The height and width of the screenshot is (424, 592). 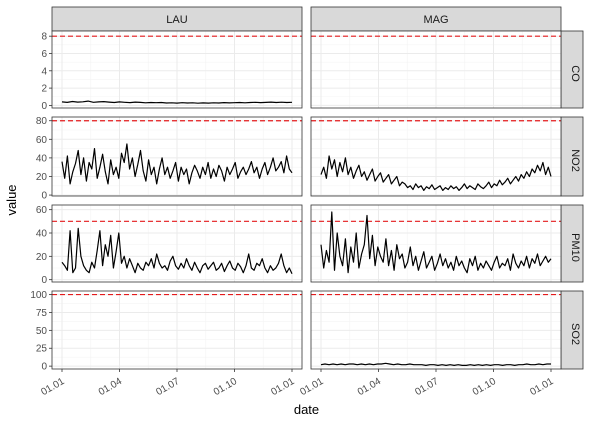 I want to click on series-line-pm10-mag, so click(x=436, y=242).